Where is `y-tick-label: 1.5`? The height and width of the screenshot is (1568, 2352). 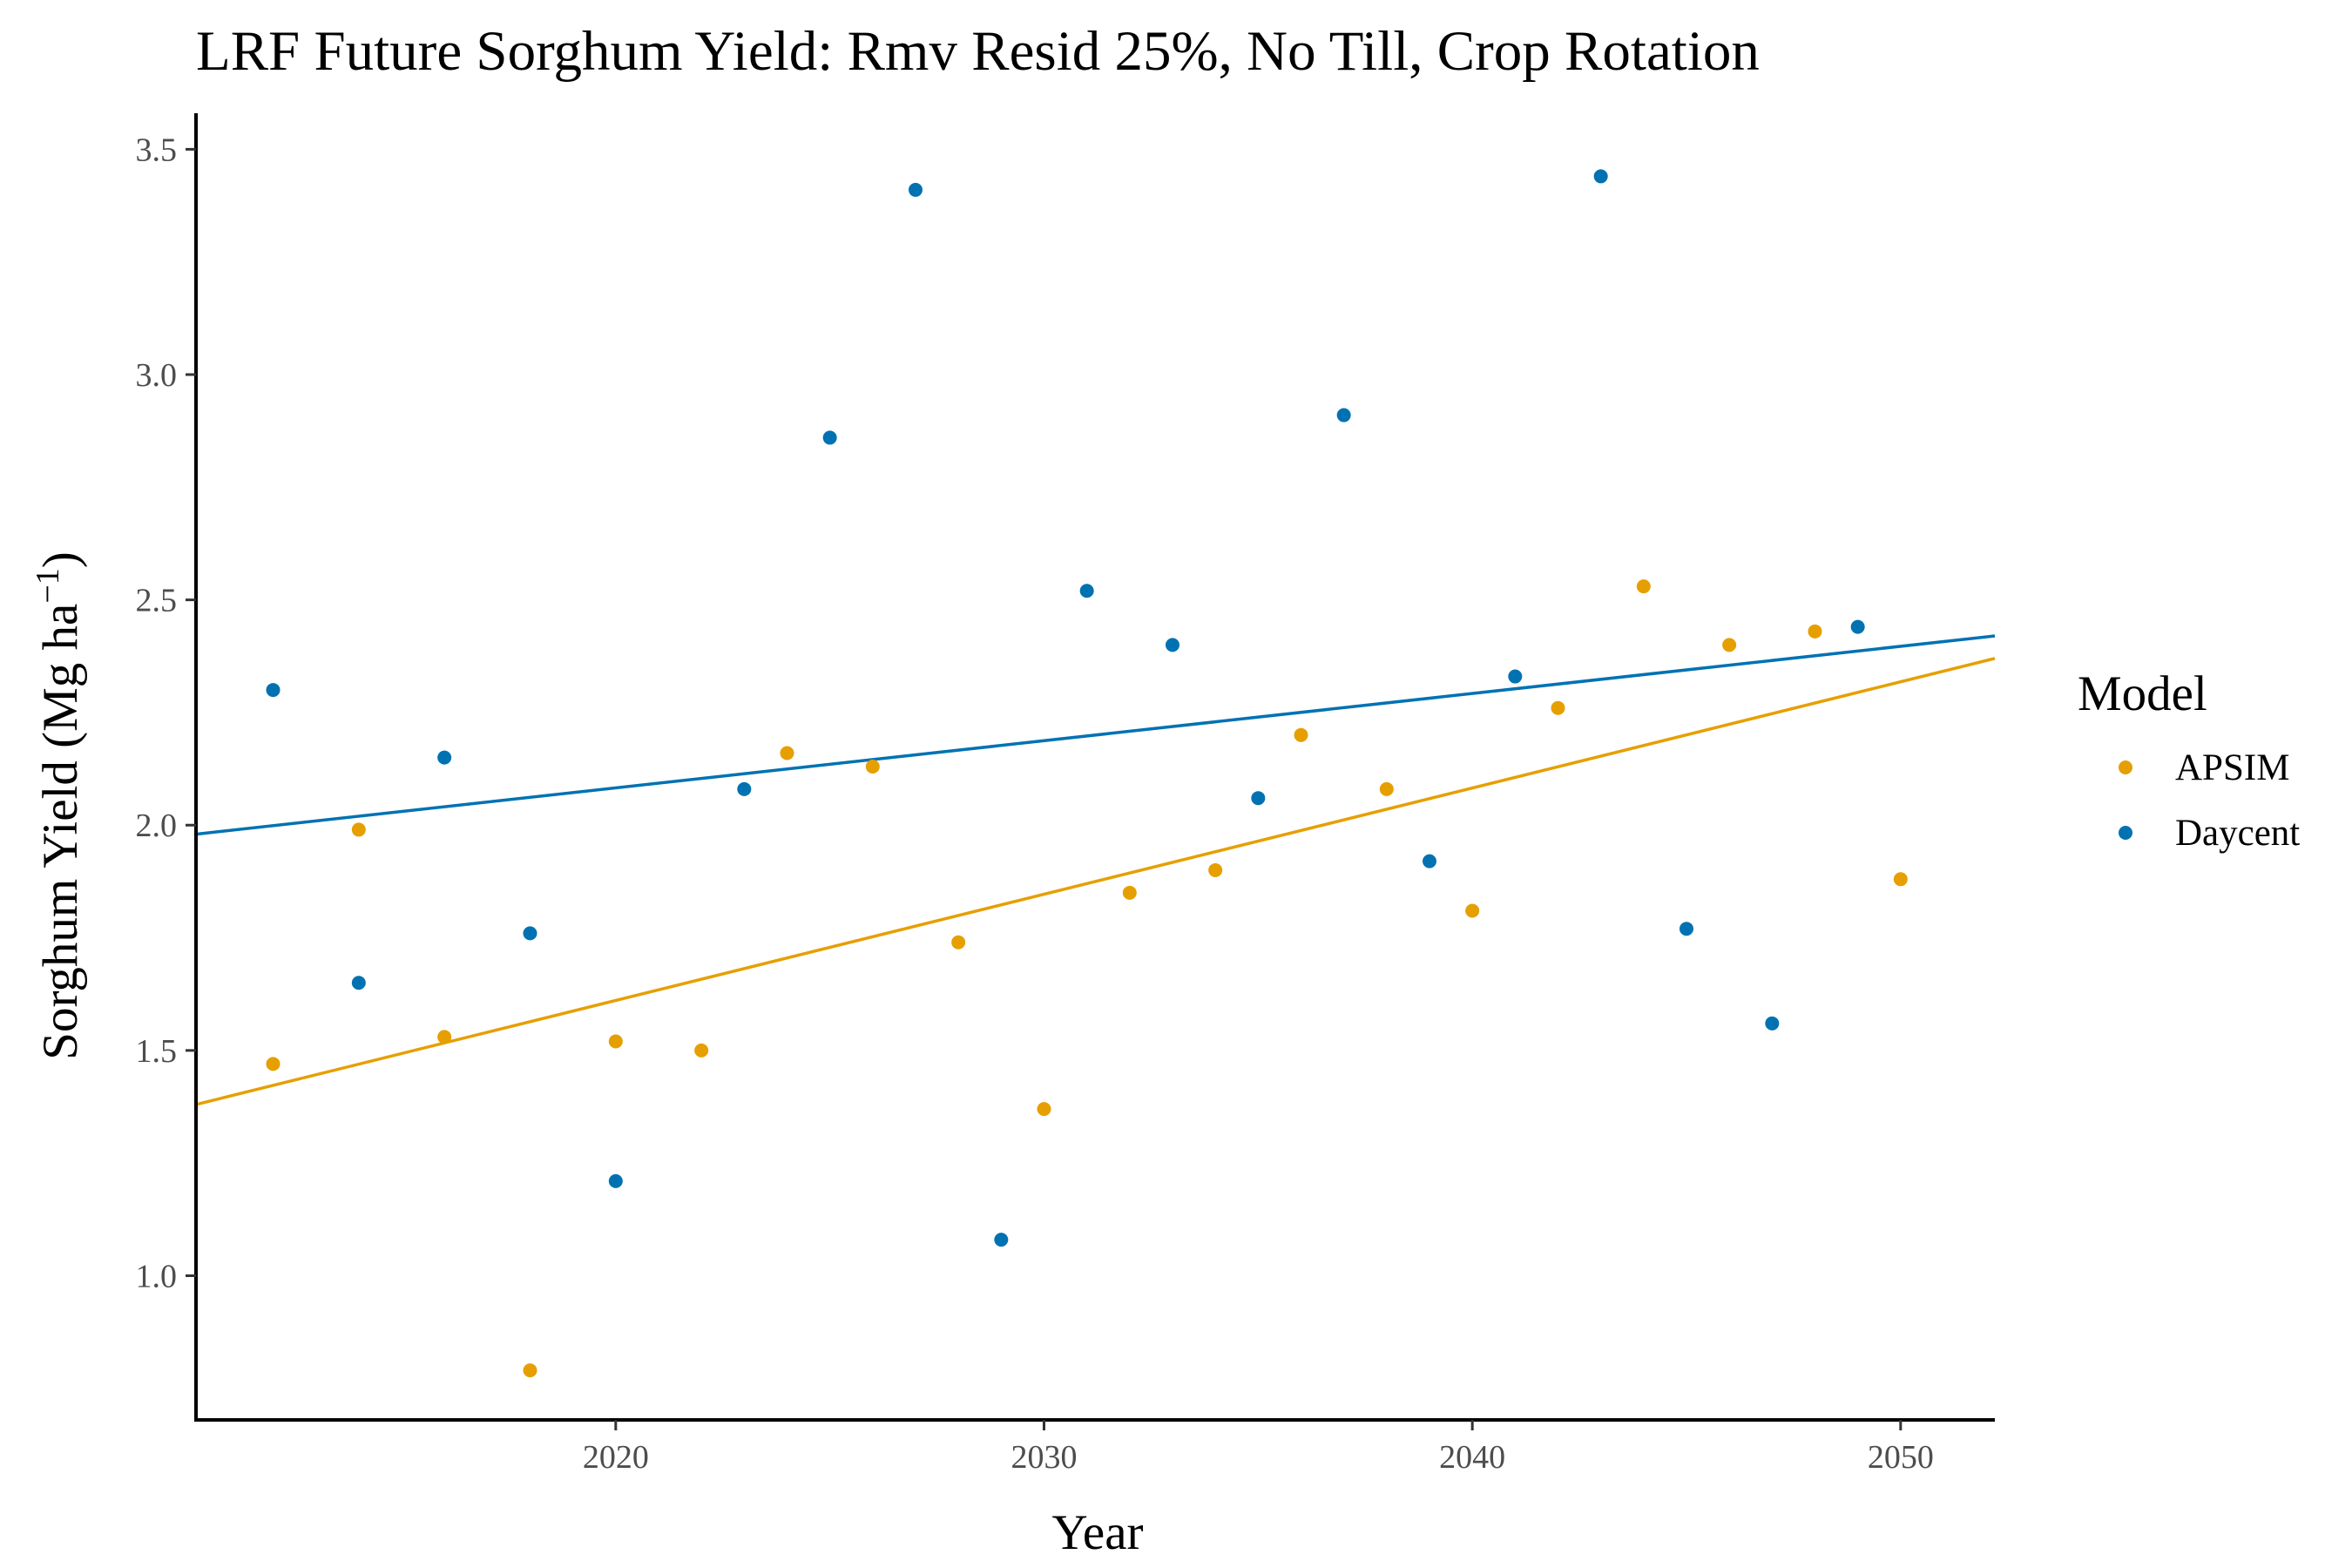 y-tick-label: 1.5 is located at coordinates (157, 1051).